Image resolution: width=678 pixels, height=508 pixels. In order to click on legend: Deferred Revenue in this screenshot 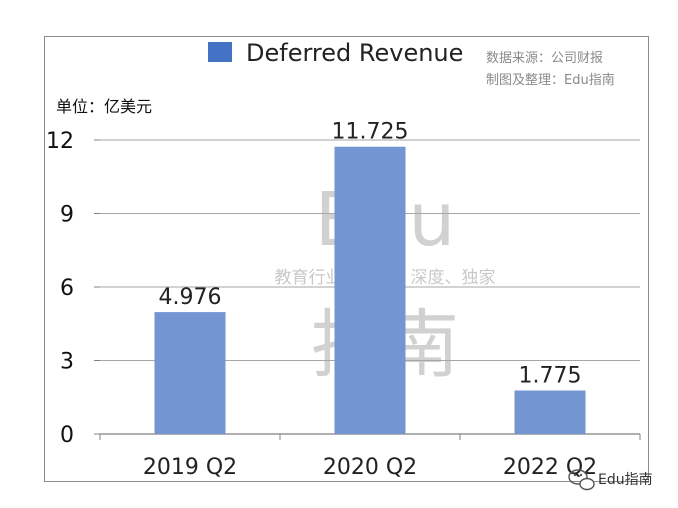, I will do `click(335, 53)`.